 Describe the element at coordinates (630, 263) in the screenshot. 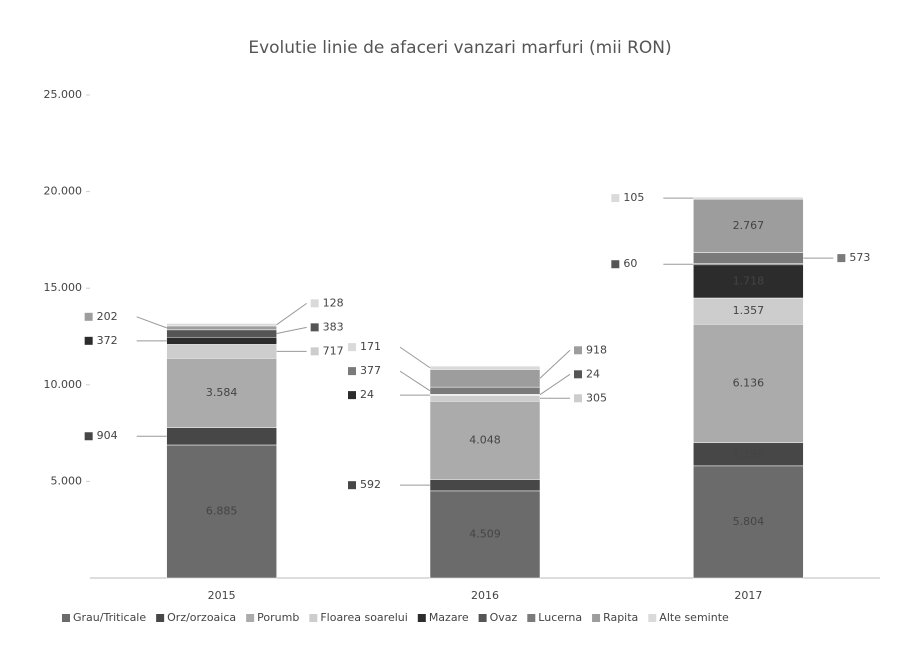

I see `data-label: 60` at that location.